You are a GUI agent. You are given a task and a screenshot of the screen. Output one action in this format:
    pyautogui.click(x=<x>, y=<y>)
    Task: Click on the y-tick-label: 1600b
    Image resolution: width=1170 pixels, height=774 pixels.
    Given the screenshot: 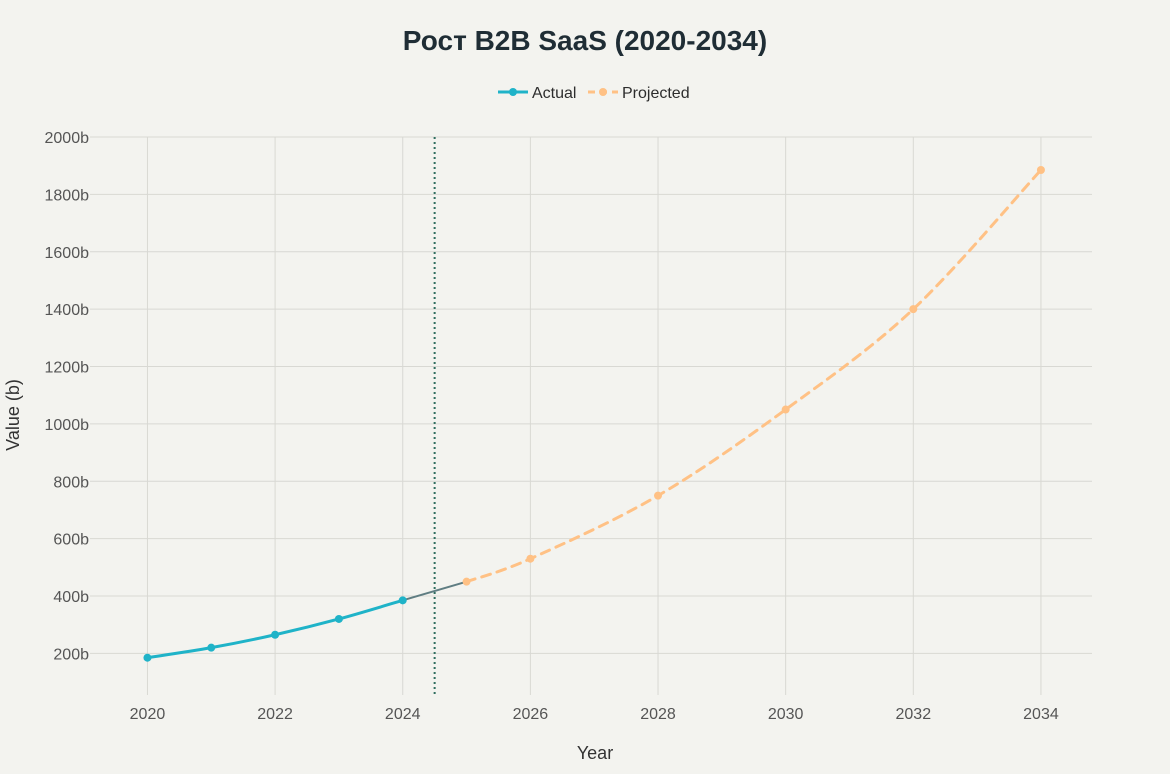 What is the action you would take?
    pyautogui.click(x=67, y=253)
    